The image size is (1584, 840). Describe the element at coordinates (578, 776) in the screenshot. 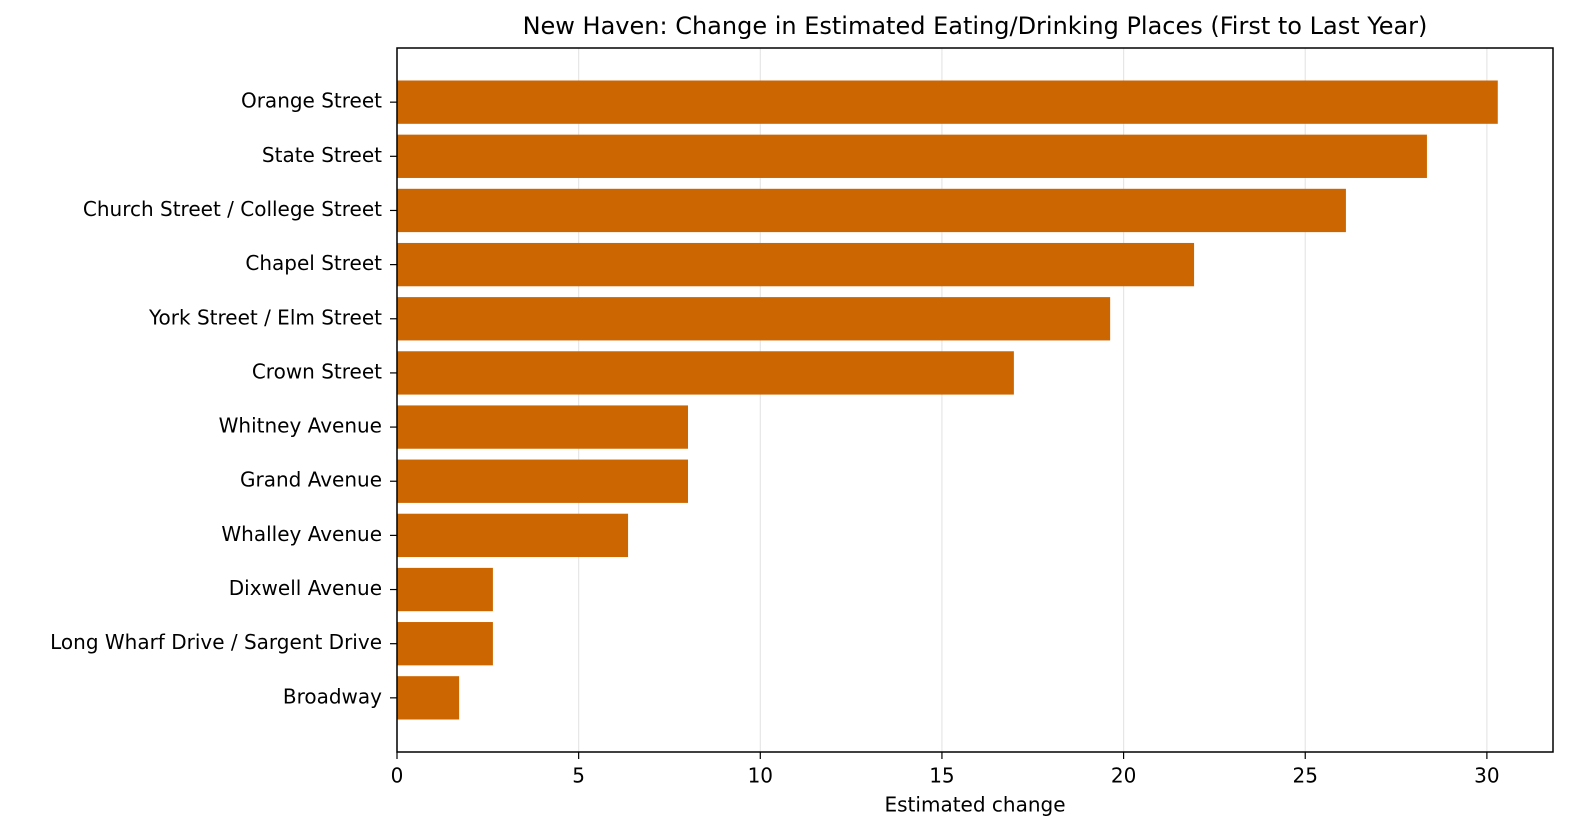

I see `x-tick-label: 5` at that location.